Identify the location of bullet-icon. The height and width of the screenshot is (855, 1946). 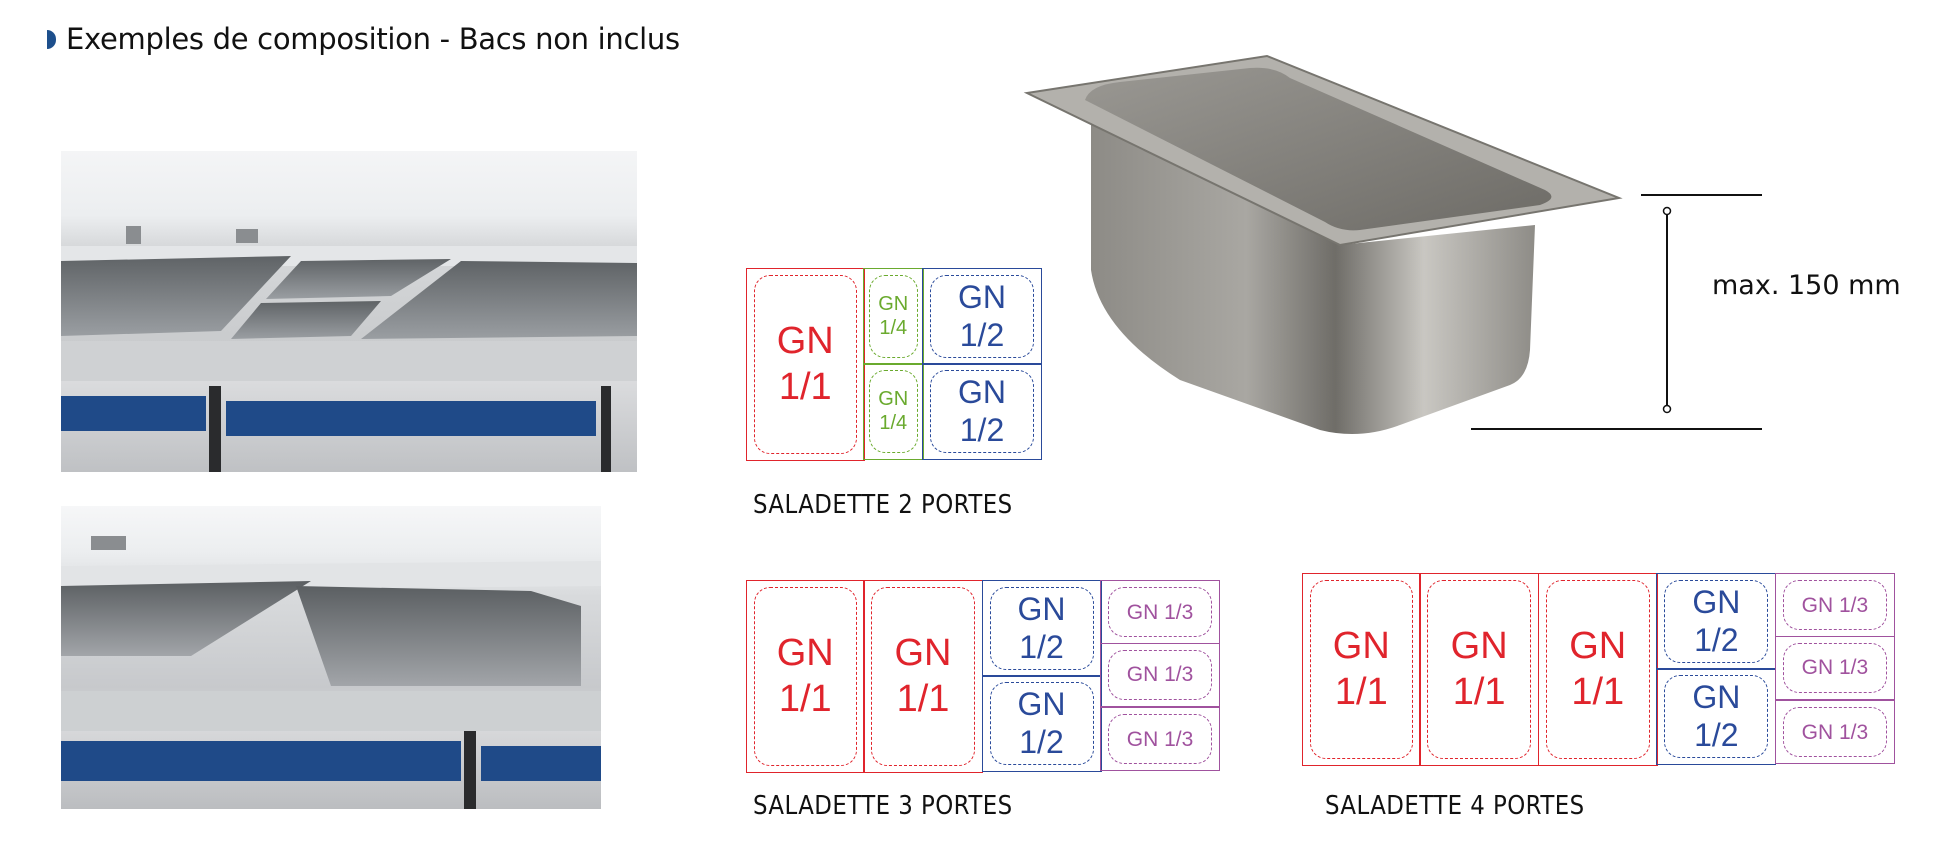
(51, 39).